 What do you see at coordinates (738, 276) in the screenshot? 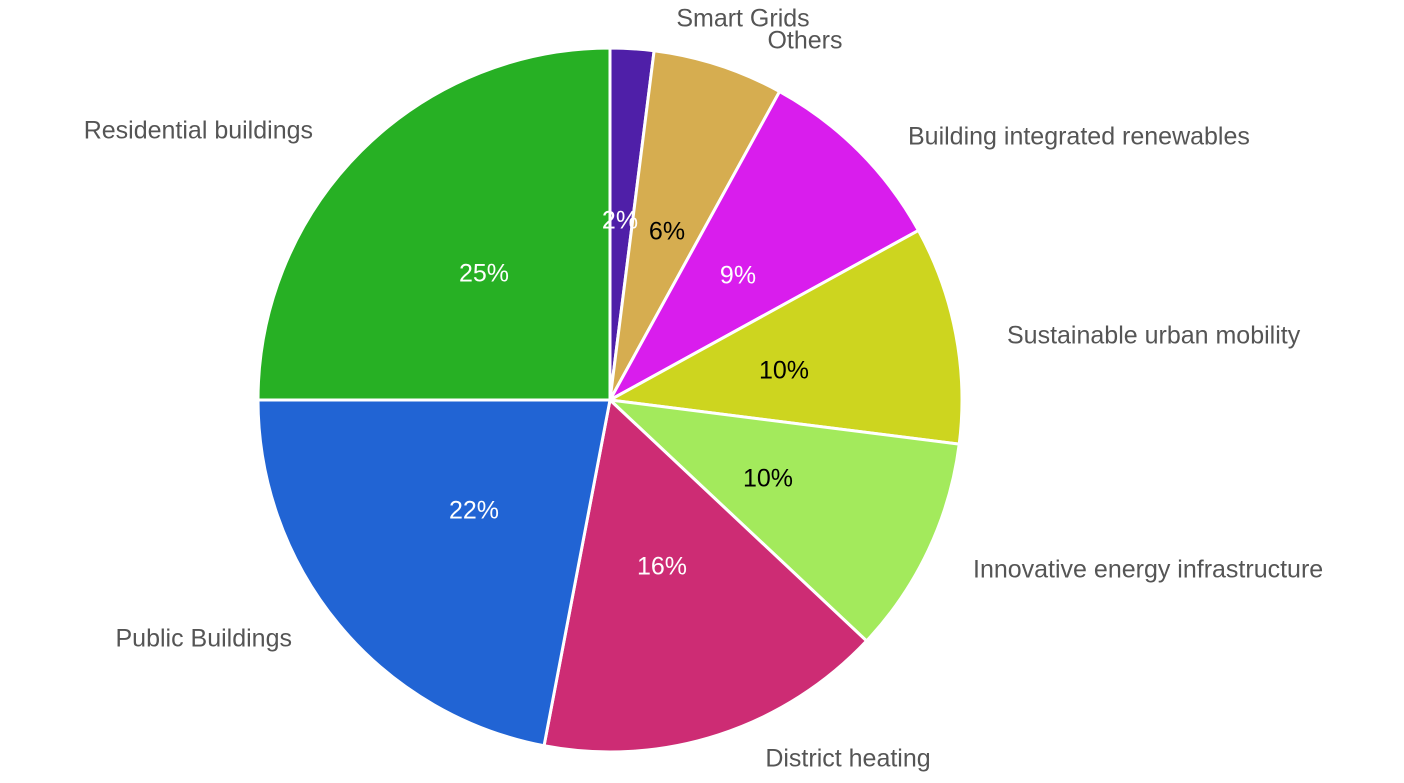
I see `slice-label: 9%` at bounding box center [738, 276].